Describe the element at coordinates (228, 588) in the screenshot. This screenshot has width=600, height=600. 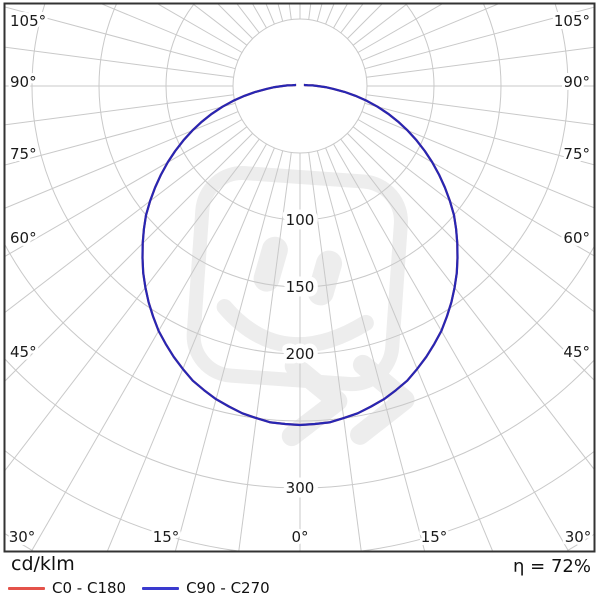
I see `legend-label: C90 - C270` at that location.